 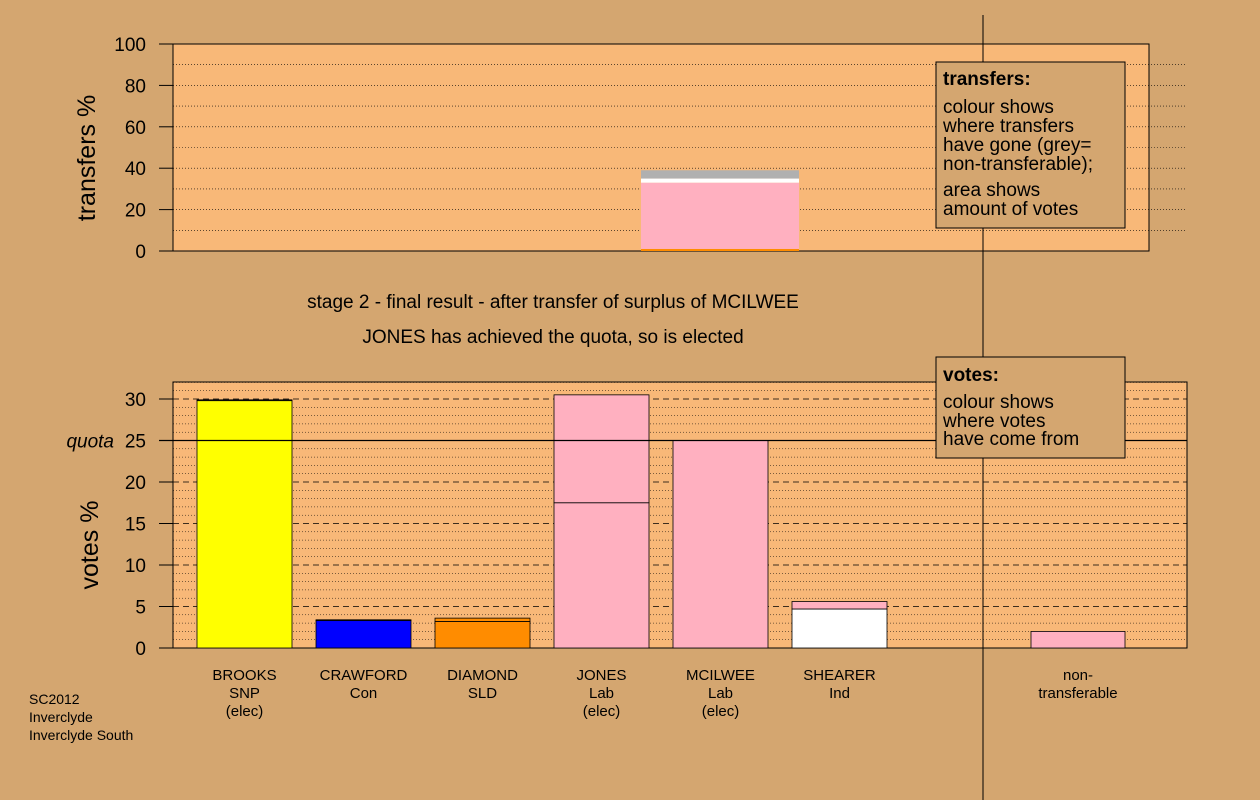 What do you see at coordinates (987, 79) in the screenshot?
I see `transfers-legend-title: transfers:` at bounding box center [987, 79].